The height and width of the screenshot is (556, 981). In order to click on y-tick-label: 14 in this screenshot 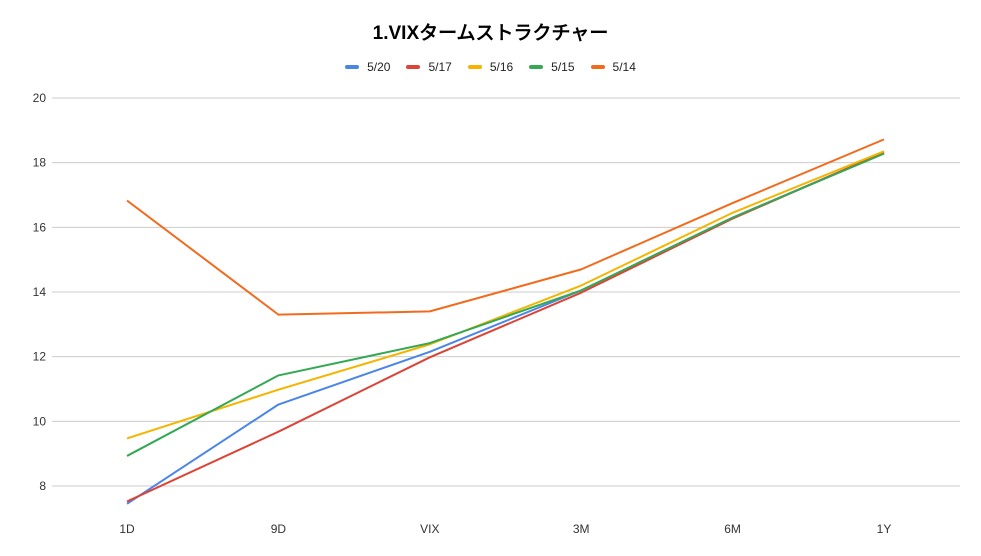, I will do `click(40, 292)`.